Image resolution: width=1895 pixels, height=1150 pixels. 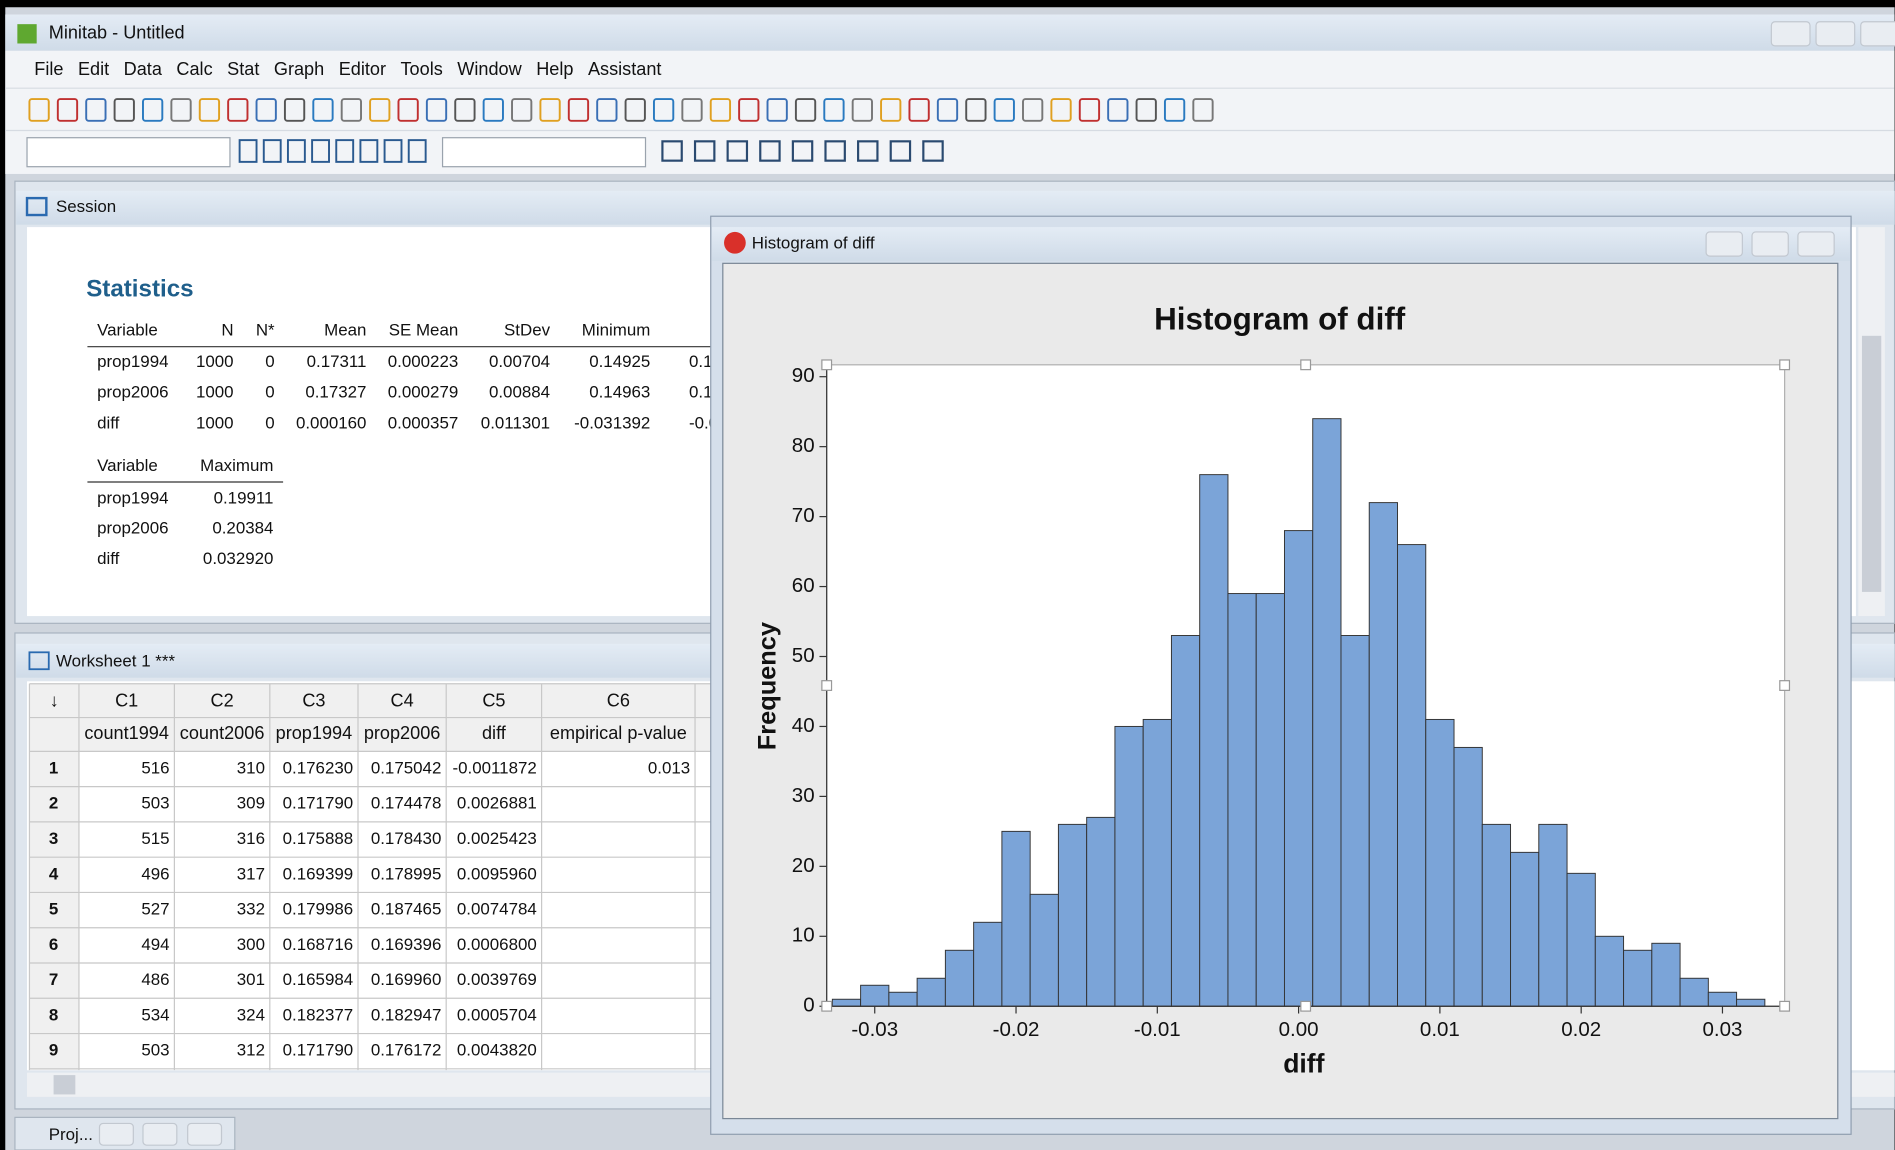 I want to click on column-id: C4, so click(x=402, y=701).